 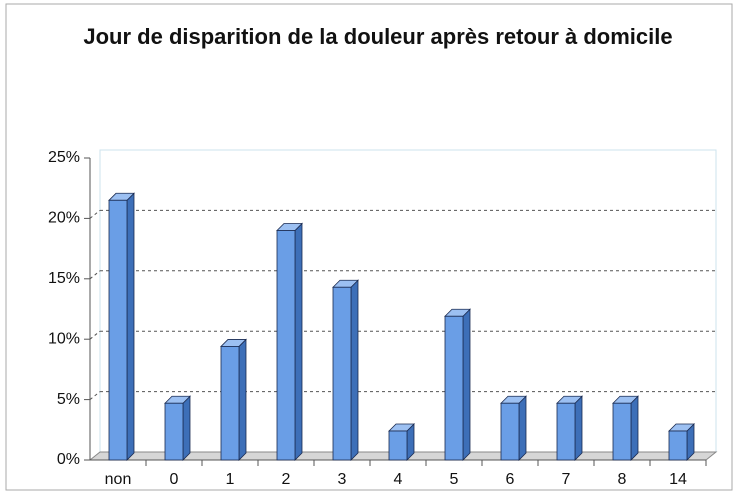 What do you see at coordinates (566, 479) in the screenshot?
I see `x-tick-label: 7` at bounding box center [566, 479].